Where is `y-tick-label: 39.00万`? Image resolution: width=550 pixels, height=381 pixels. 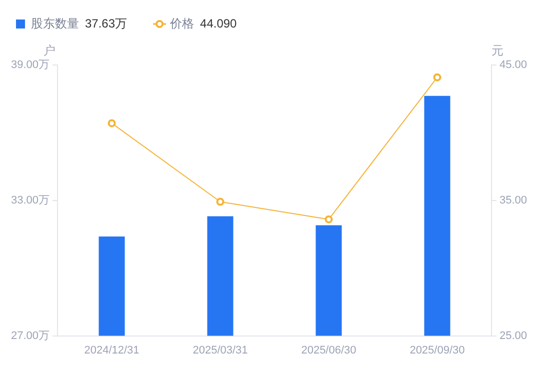 y-tick-label: 39.00万 is located at coordinates (30, 65).